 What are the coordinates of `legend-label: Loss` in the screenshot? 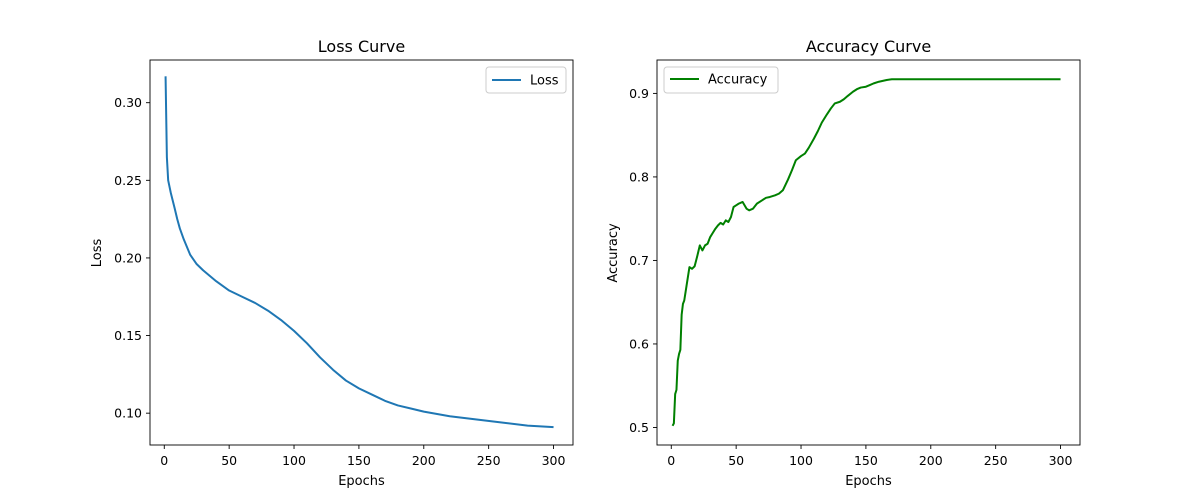 It's located at (544, 81).